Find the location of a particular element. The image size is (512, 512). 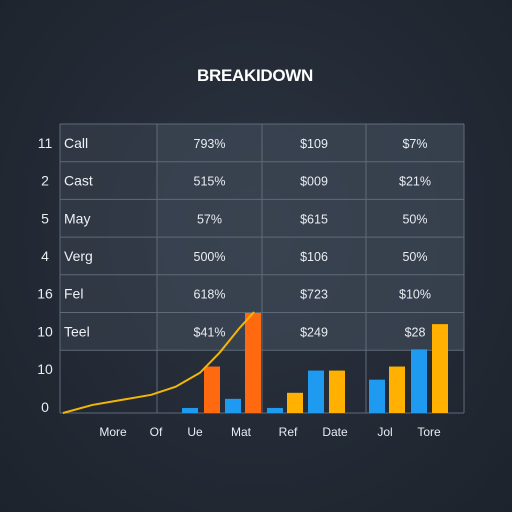

x-tick-label: Jol is located at coordinates (384, 432).